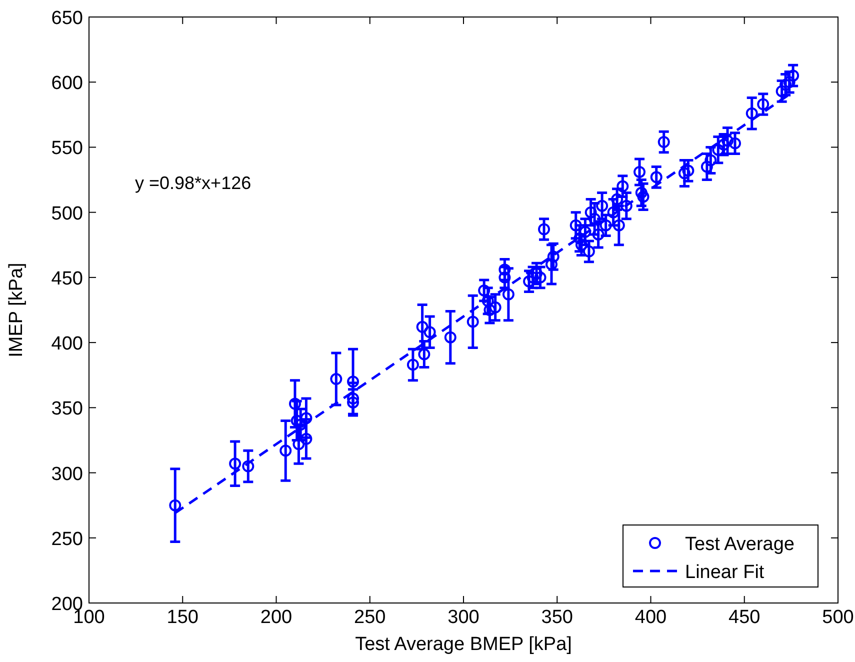 This screenshot has width=855, height=662. What do you see at coordinates (744, 617) in the screenshot?
I see `x-tick-label: 450` at bounding box center [744, 617].